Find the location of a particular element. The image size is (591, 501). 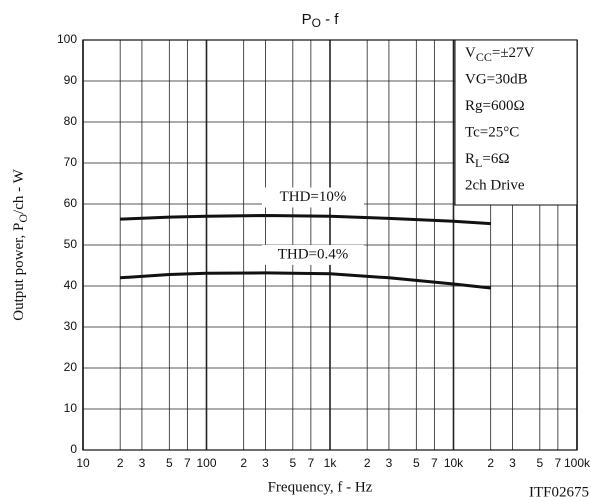

text-part: /ch - W is located at coordinates (19, 191).